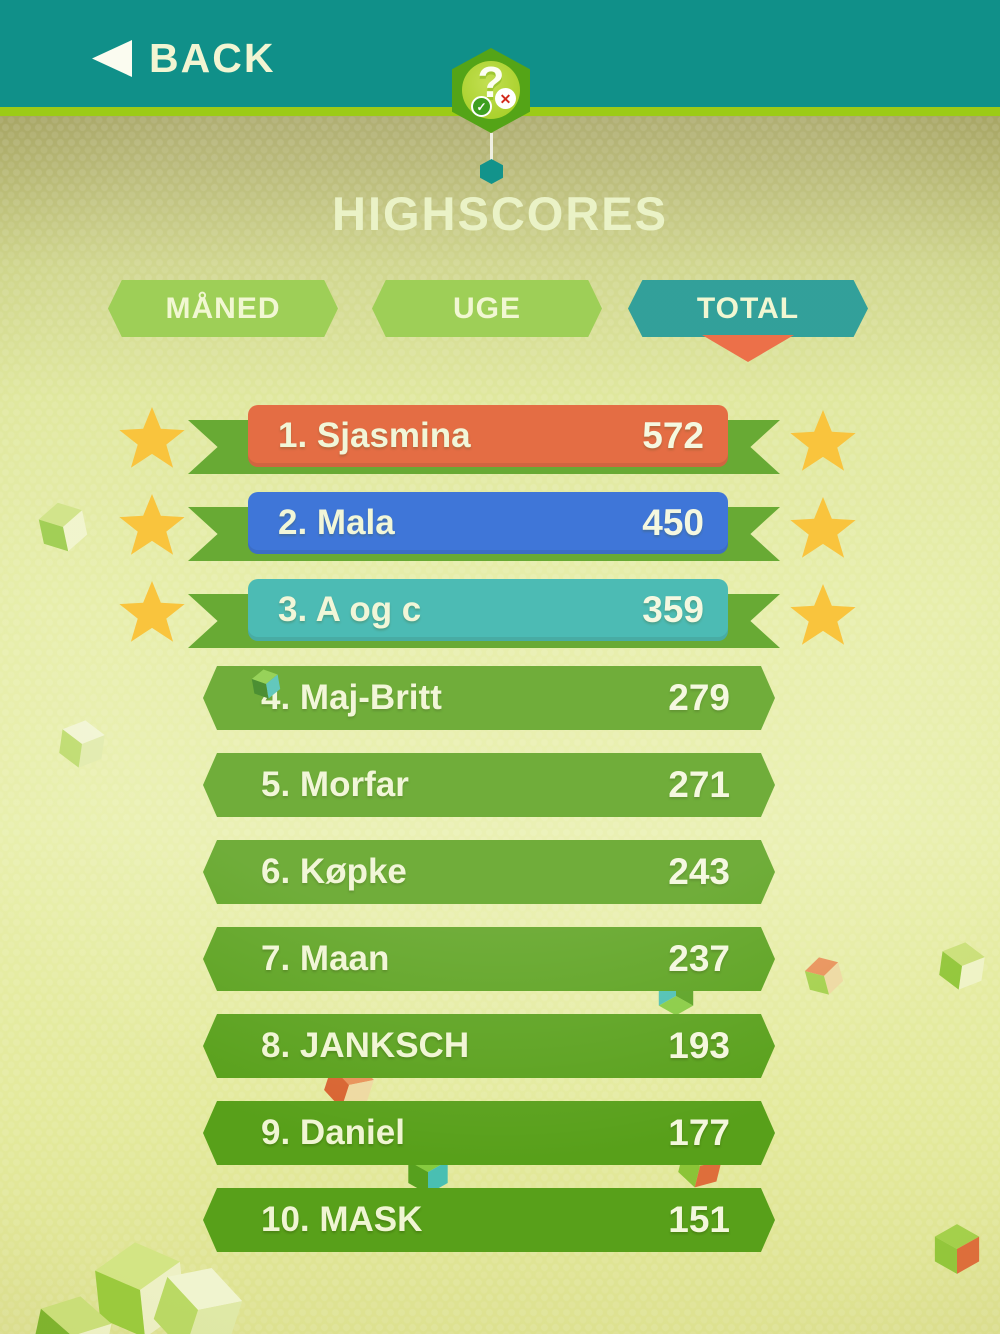  I want to click on player-score: 271, so click(699, 784).